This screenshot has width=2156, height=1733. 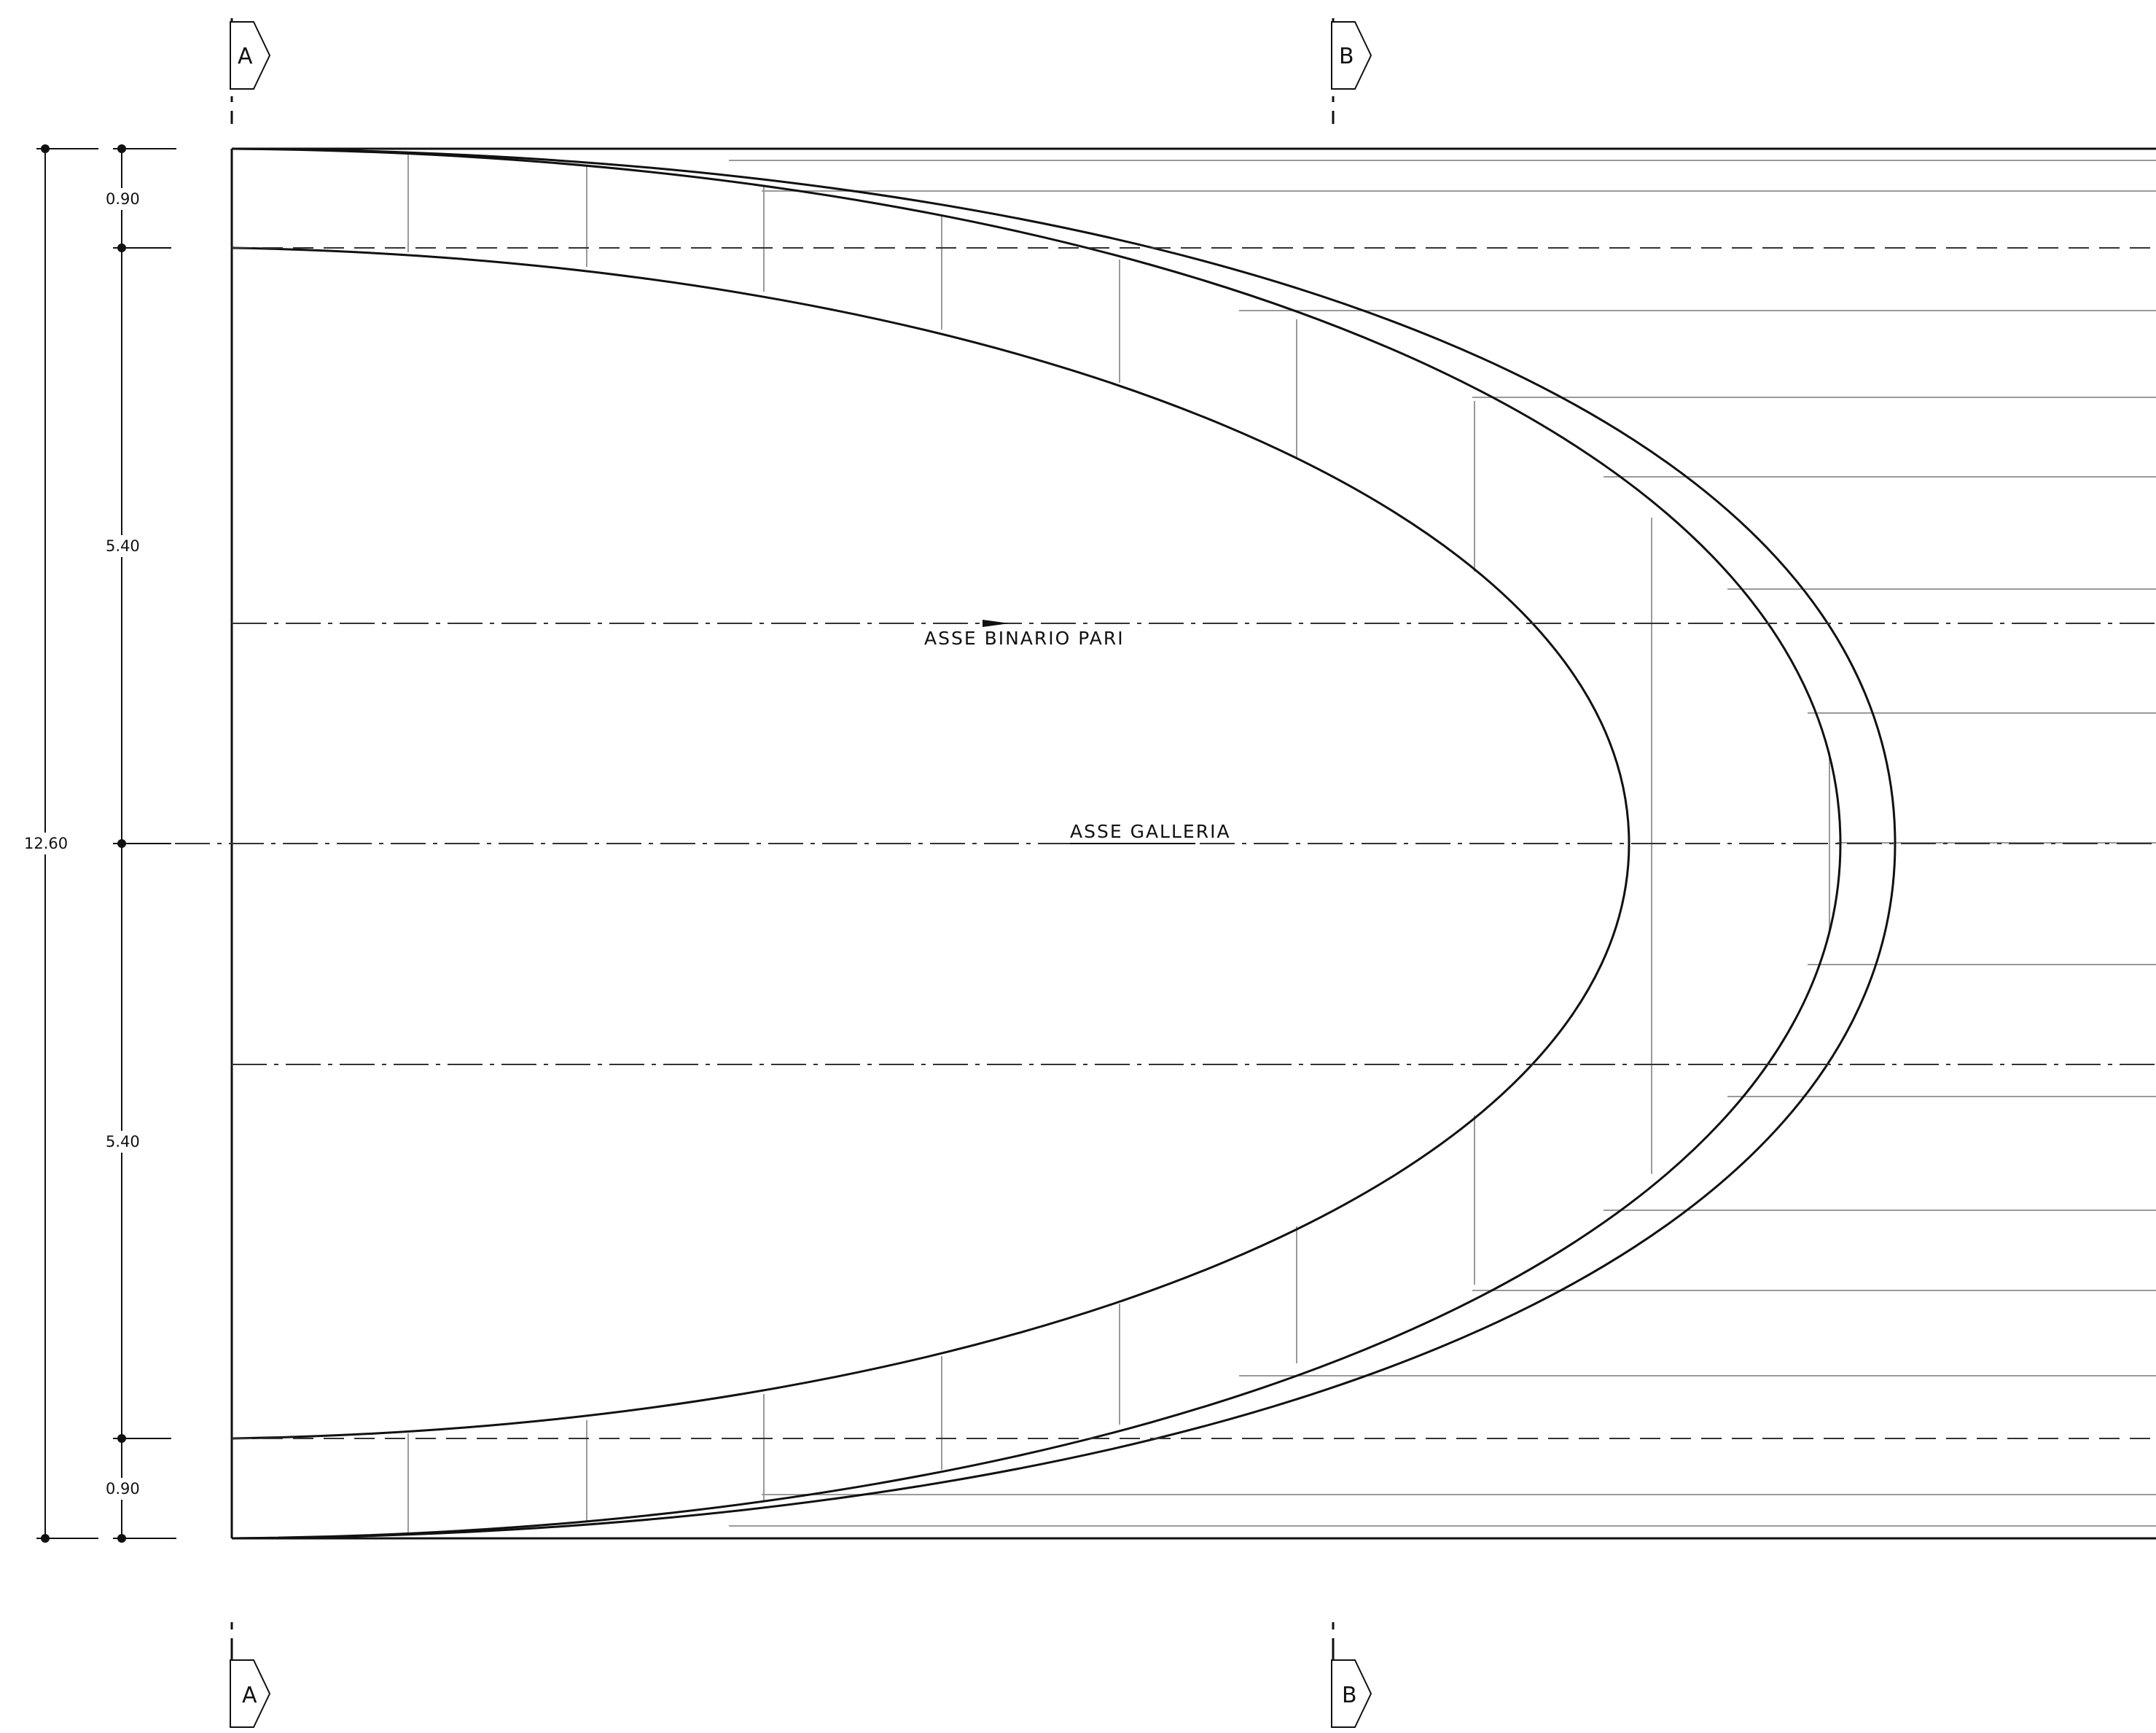 I want to click on dimension-bottom-clearance: 0.90, so click(x=123, y=1489).